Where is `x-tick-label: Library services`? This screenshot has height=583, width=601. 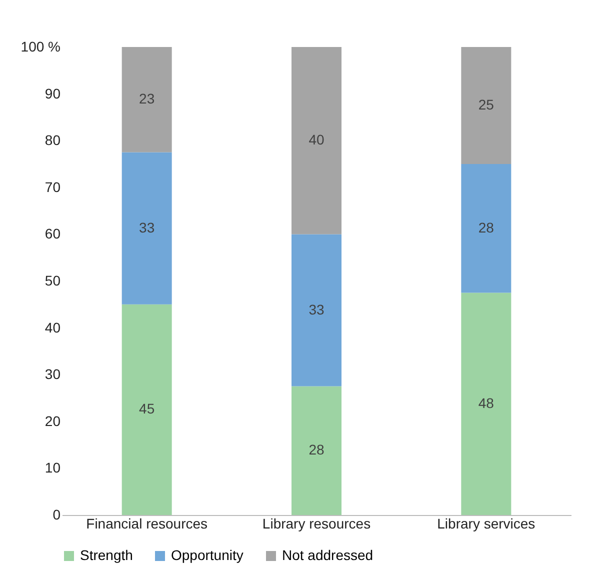 x-tick-label: Library services is located at coordinates (486, 524).